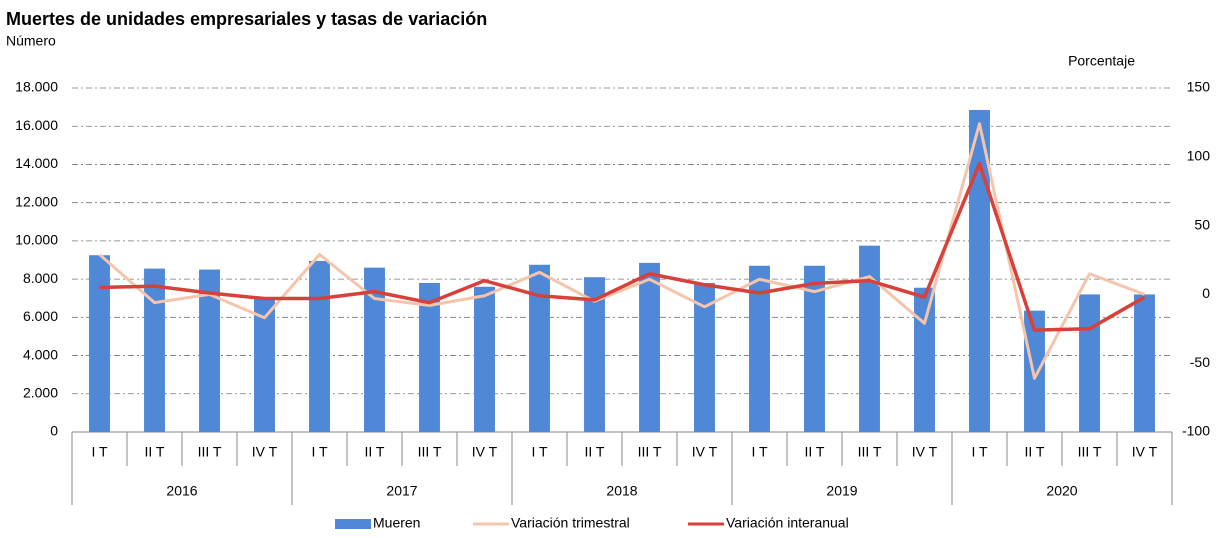  Describe the element at coordinates (621, 491) in the screenshot. I see `x-group-label: 2018` at that location.